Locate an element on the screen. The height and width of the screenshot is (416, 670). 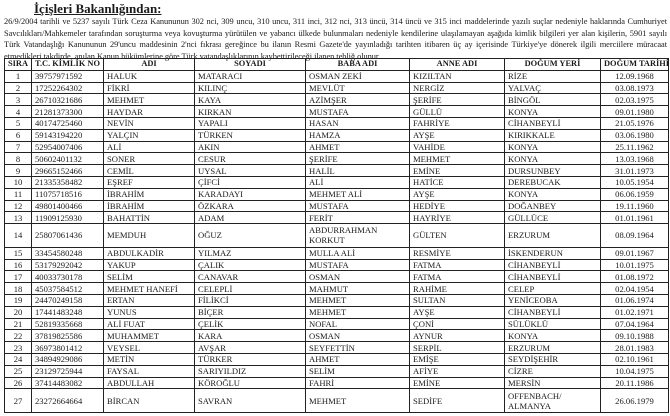
header-baba-adi: BABA ADI is located at coordinates (357, 64).